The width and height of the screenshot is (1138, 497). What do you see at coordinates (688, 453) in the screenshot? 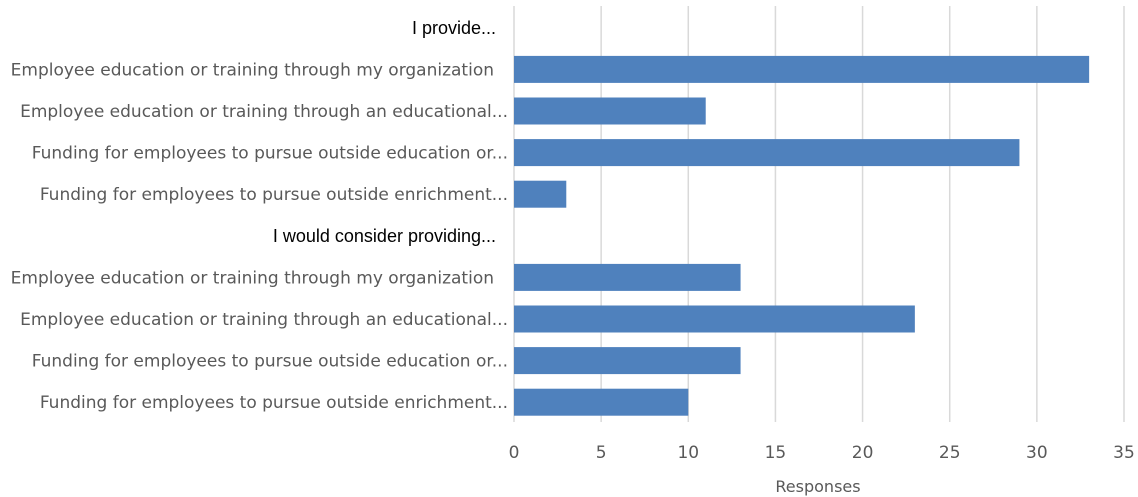
I see `x-tick-label: 10` at bounding box center [688, 453].